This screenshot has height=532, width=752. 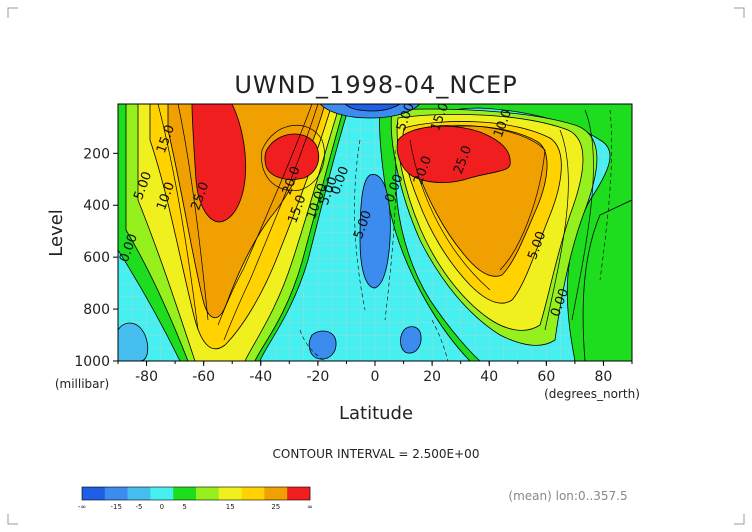 I want to click on y-tick-label: 800, so click(x=96, y=310).